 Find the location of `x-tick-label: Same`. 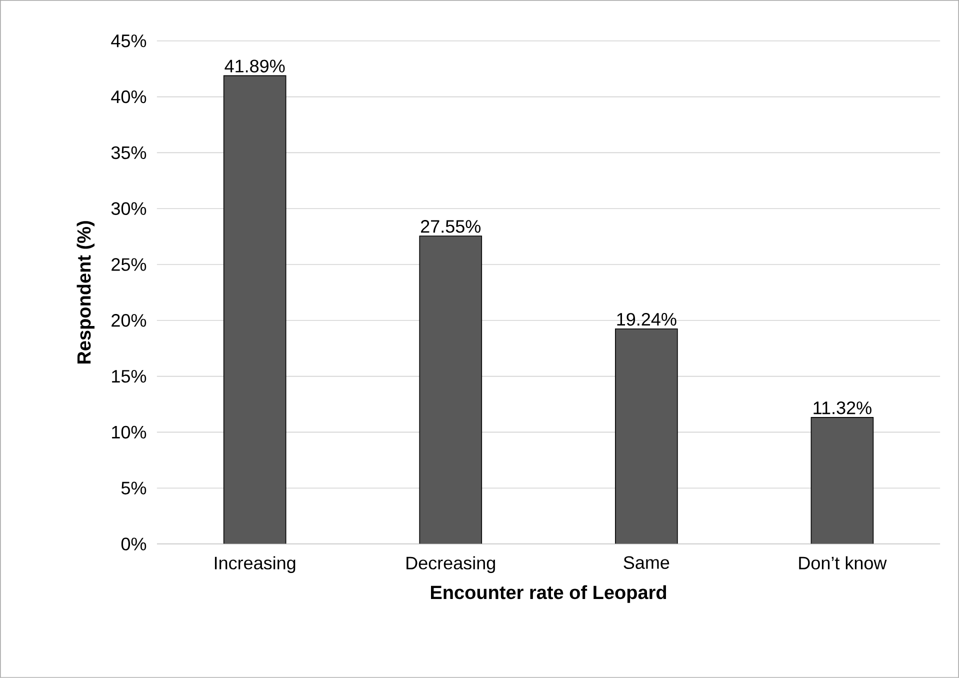

x-tick-label: Same is located at coordinates (647, 562).